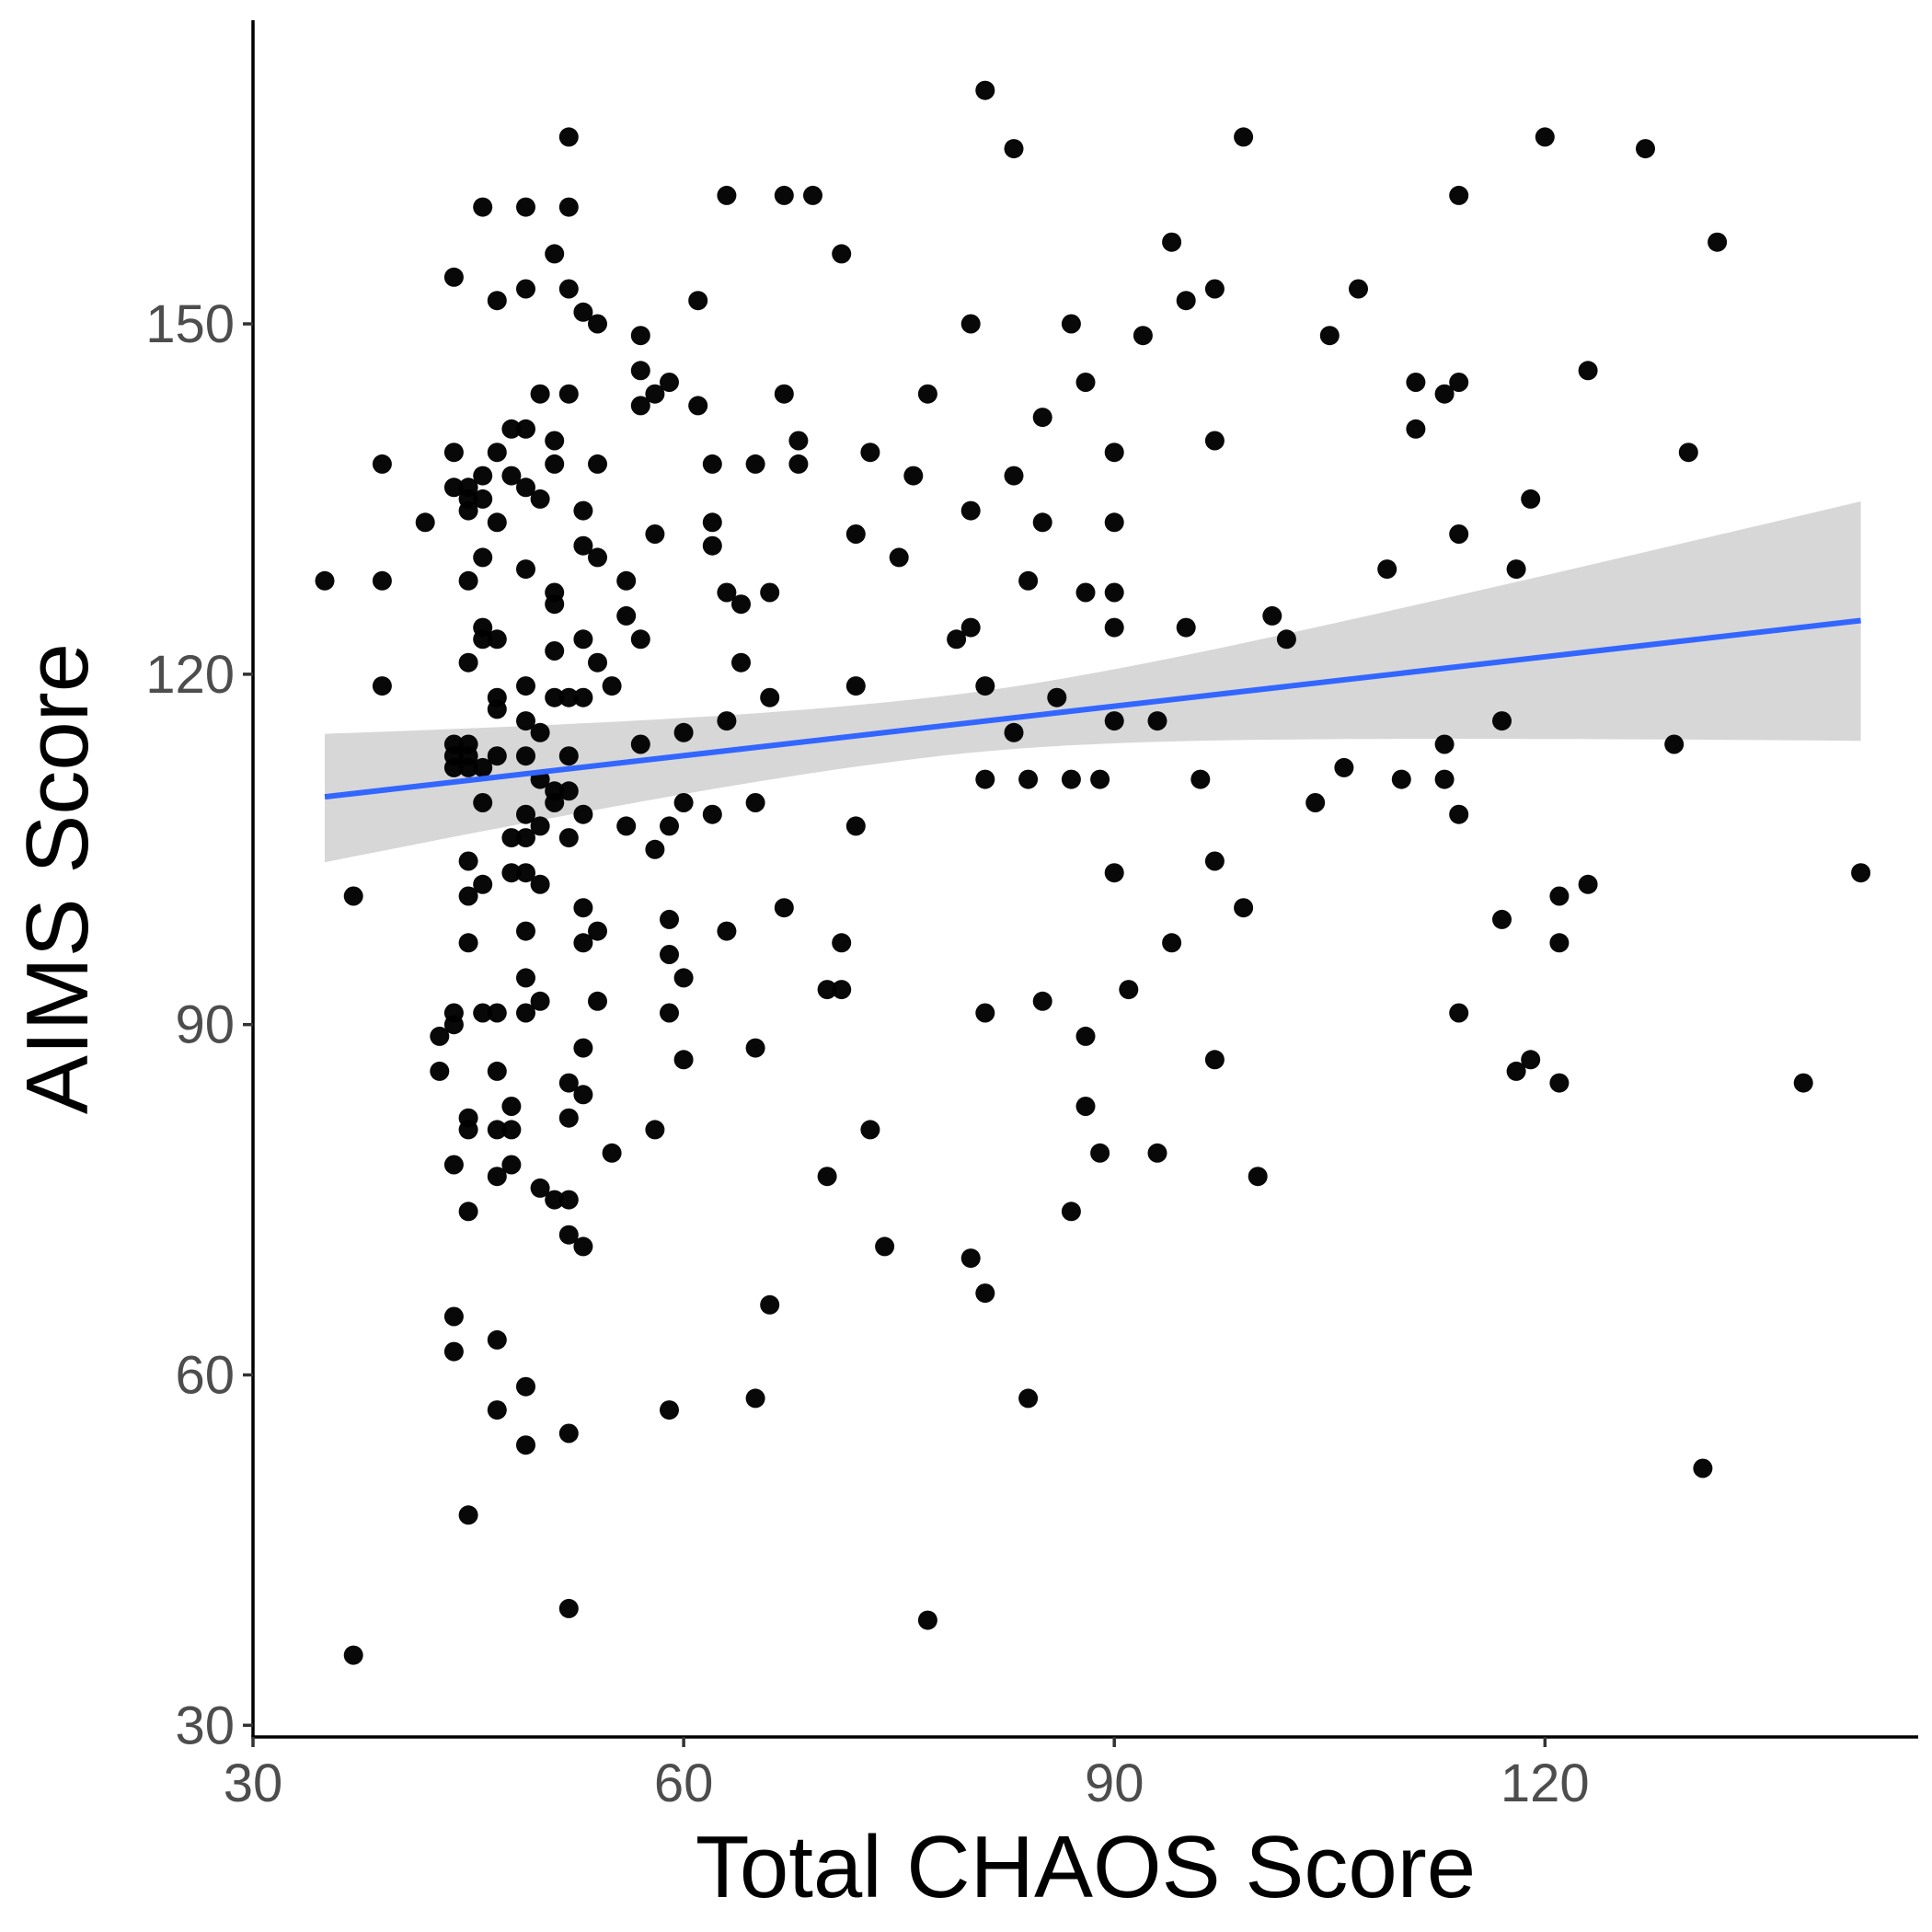  I want to click on x-axis-title: Total CHAOS Score, so click(1086, 1867).